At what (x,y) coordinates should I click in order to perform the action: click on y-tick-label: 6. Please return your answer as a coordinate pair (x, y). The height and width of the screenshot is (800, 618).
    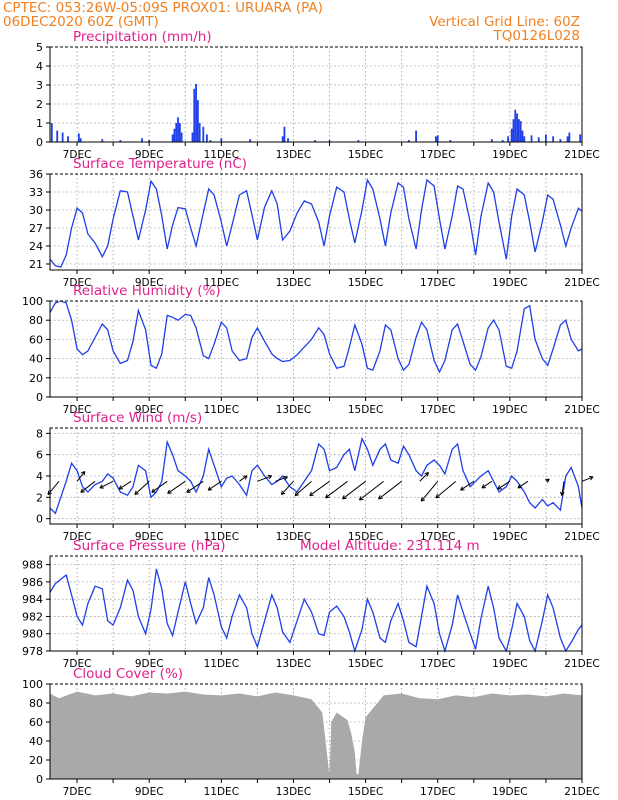
    Looking at the image, I should click on (39, 455).